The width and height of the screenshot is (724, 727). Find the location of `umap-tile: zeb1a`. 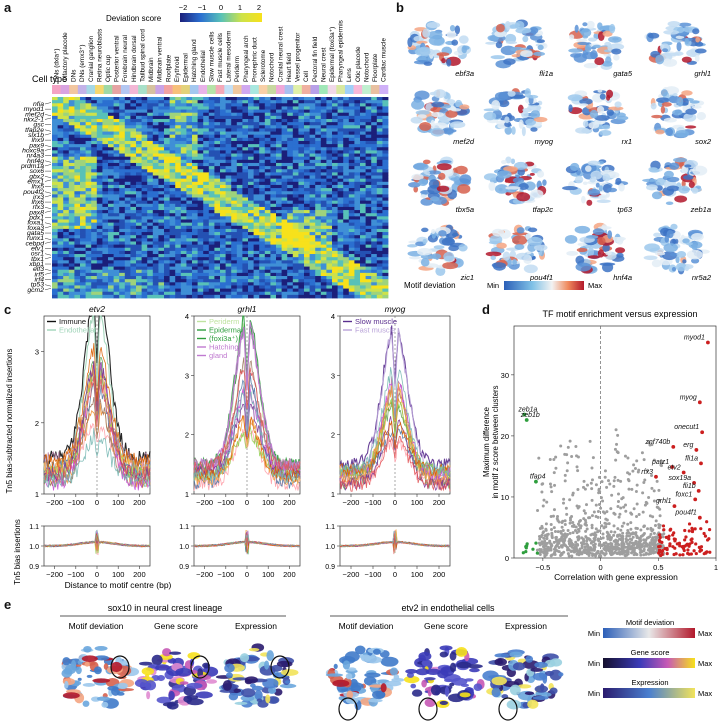

umap-tile: zeb1a is located at coordinates (676, 185).